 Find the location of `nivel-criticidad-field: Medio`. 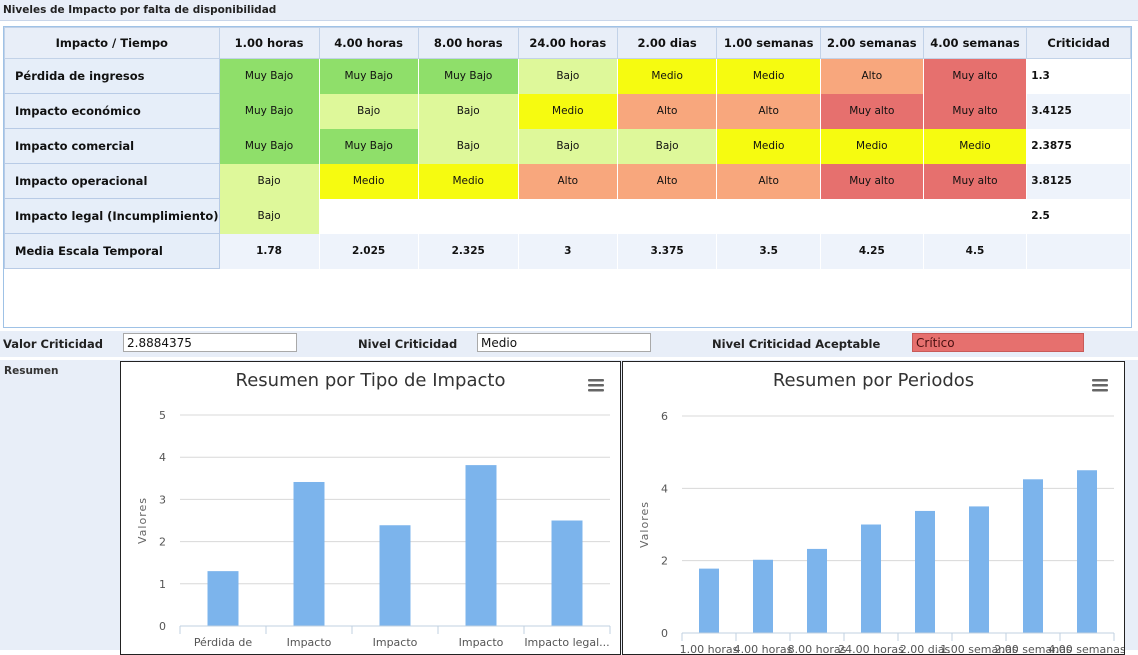

nivel-criticidad-field: Medio is located at coordinates (564, 342).